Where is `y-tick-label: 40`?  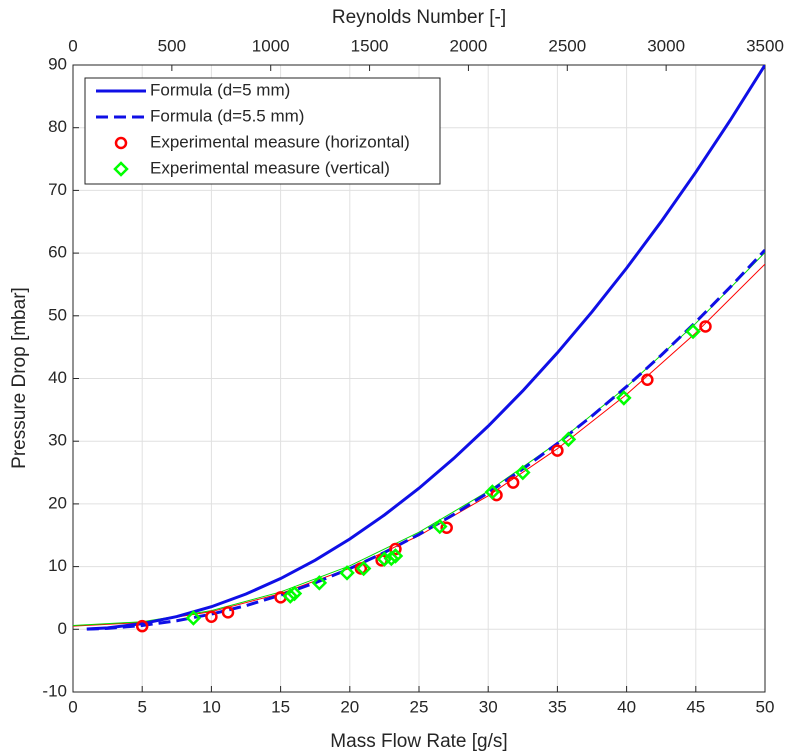
y-tick-label: 40 is located at coordinates (57, 377).